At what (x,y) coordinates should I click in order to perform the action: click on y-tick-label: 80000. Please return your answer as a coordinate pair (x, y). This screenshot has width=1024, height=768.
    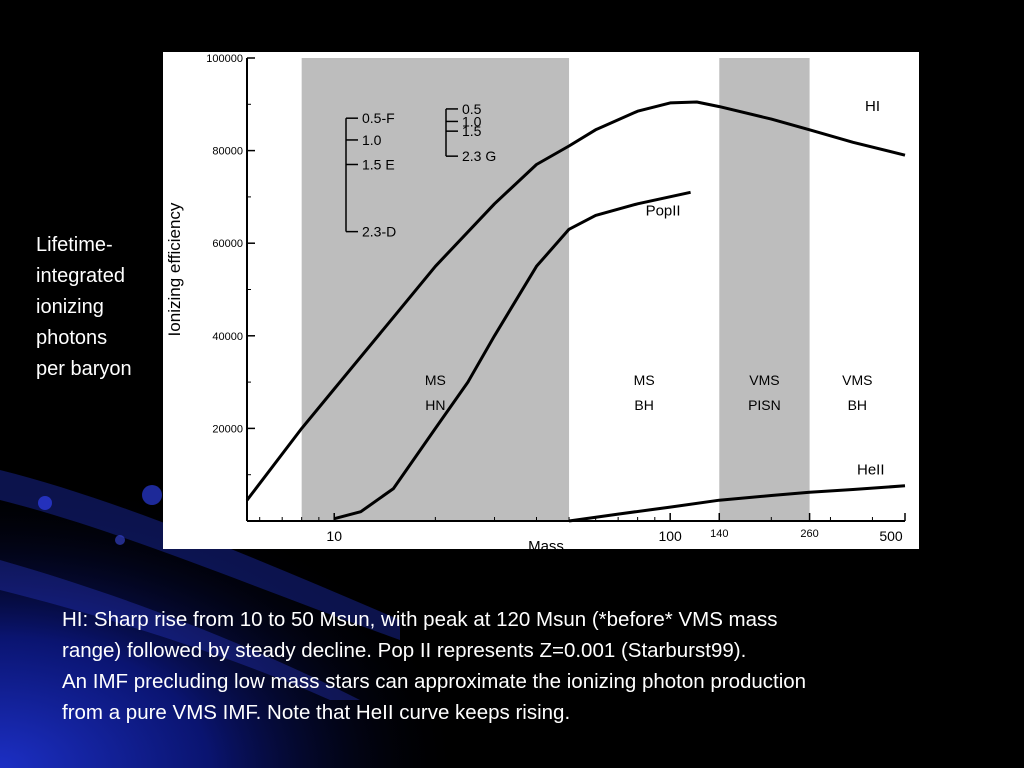
    Looking at the image, I should click on (227, 152).